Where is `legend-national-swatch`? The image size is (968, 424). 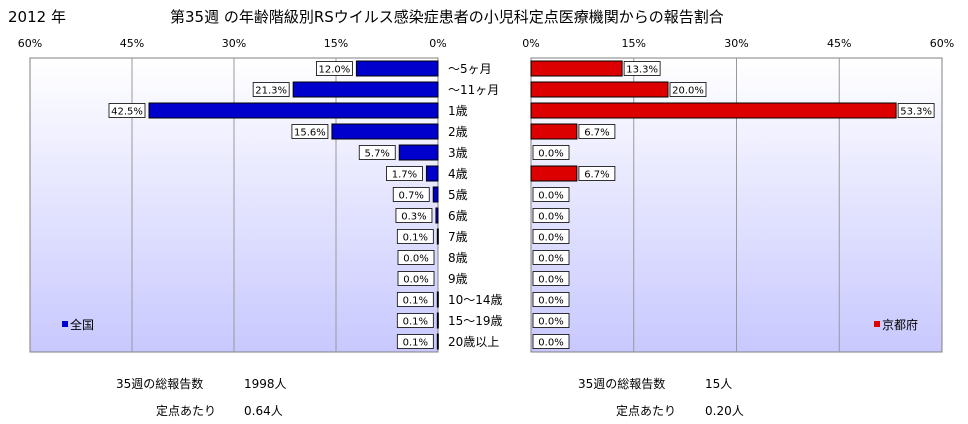
legend-national-swatch is located at coordinates (65, 324).